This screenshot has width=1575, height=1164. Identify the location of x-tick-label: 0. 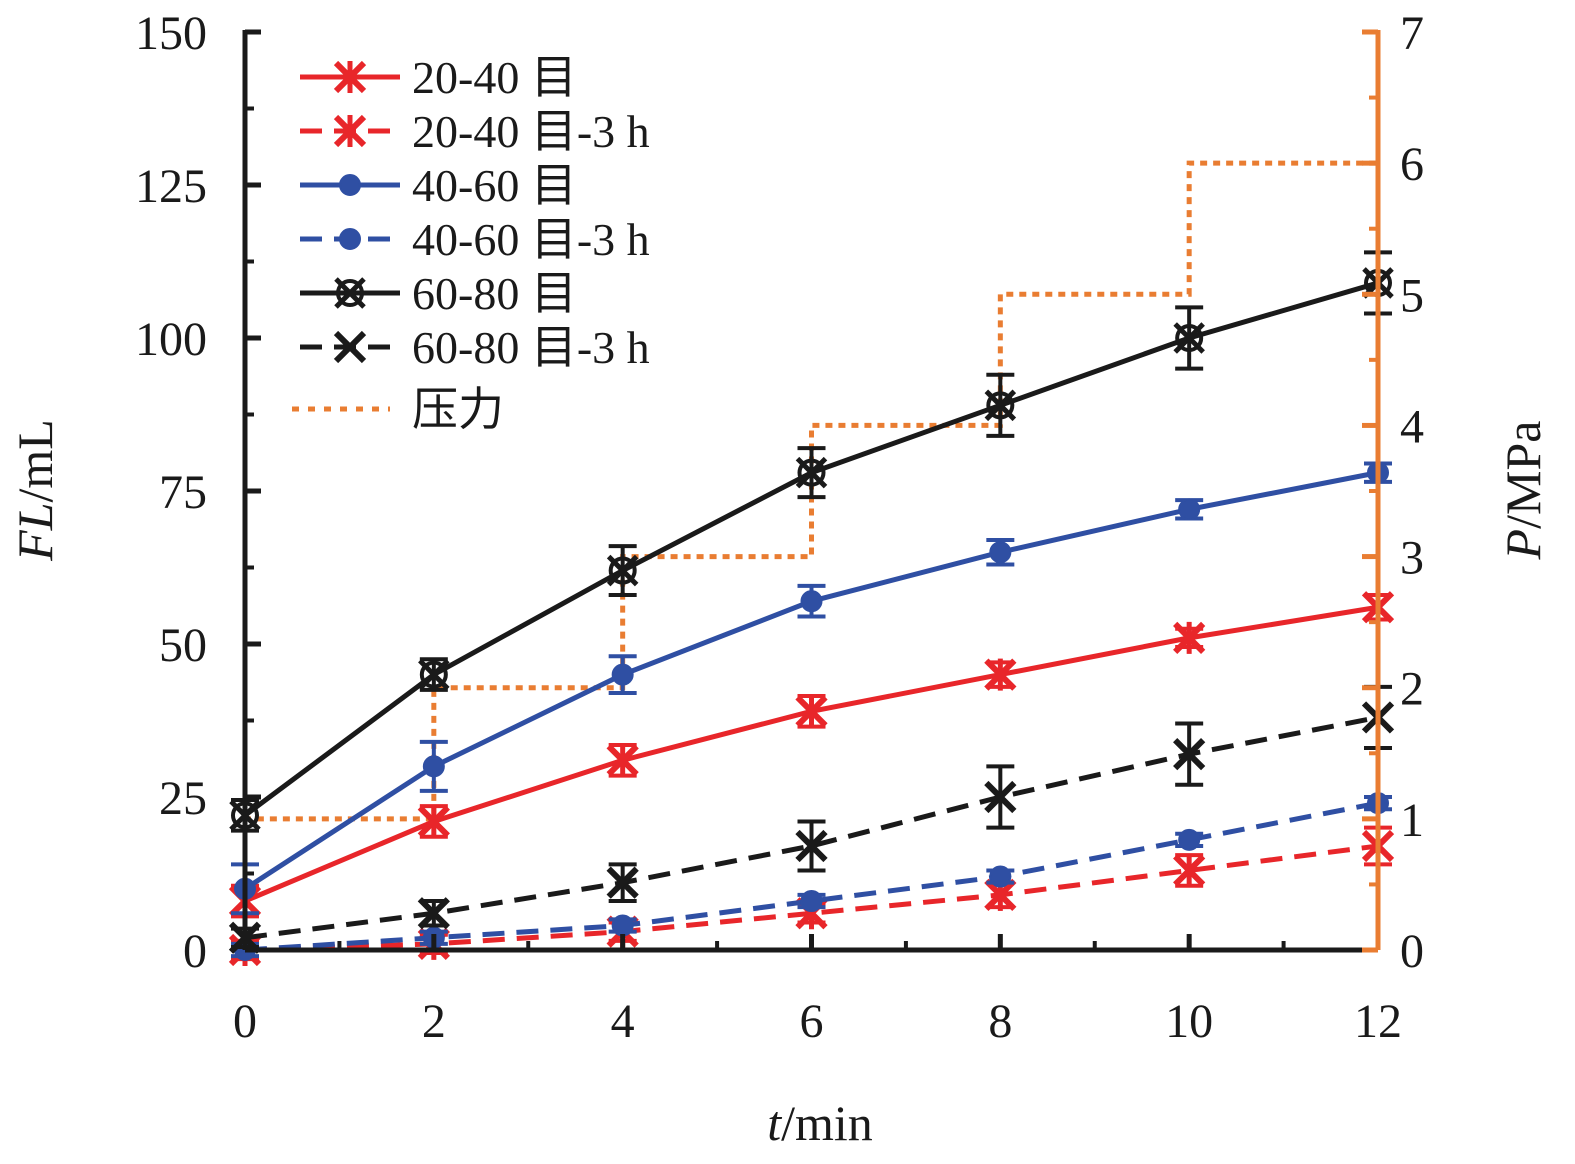
(245, 1021).